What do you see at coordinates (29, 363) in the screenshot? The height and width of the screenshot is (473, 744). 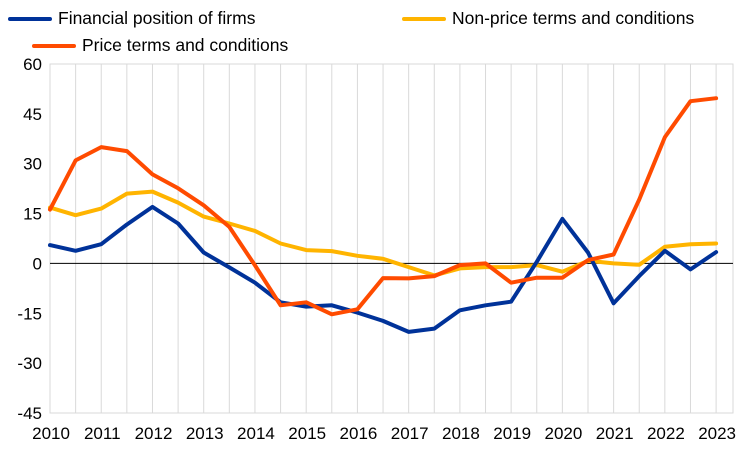 I see `y-tick-label: -30` at bounding box center [29, 363].